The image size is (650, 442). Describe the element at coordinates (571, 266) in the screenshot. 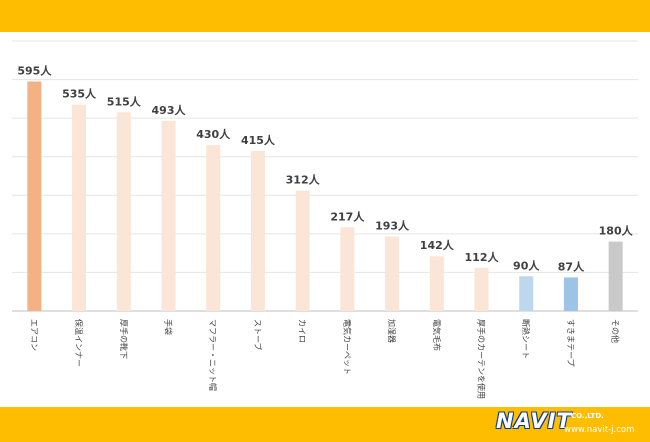

I see `value-label: 87人` at that location.